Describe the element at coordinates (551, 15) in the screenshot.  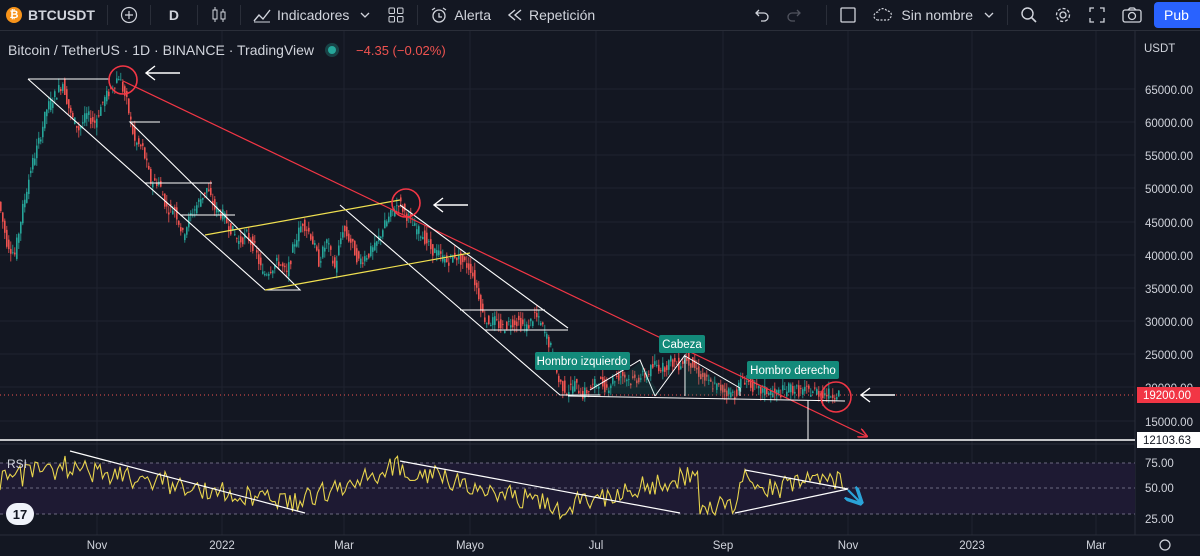
I see `replay-button: Repetición` at that location.